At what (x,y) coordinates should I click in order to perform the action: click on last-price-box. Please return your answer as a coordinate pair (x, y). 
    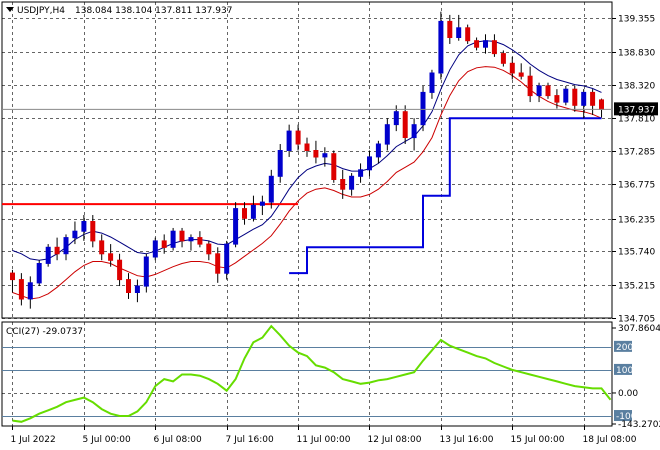
    Looking at the image, I should click on (636, 109).